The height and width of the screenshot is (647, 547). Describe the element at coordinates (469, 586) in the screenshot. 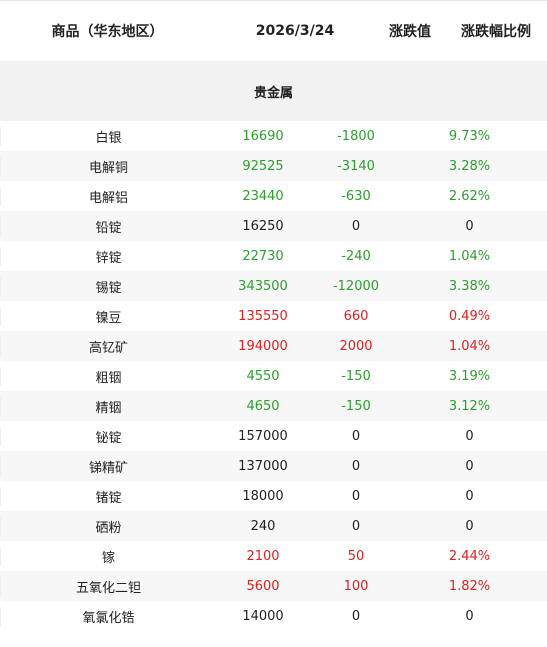

I see `percent-value: 1.82%` at that location.